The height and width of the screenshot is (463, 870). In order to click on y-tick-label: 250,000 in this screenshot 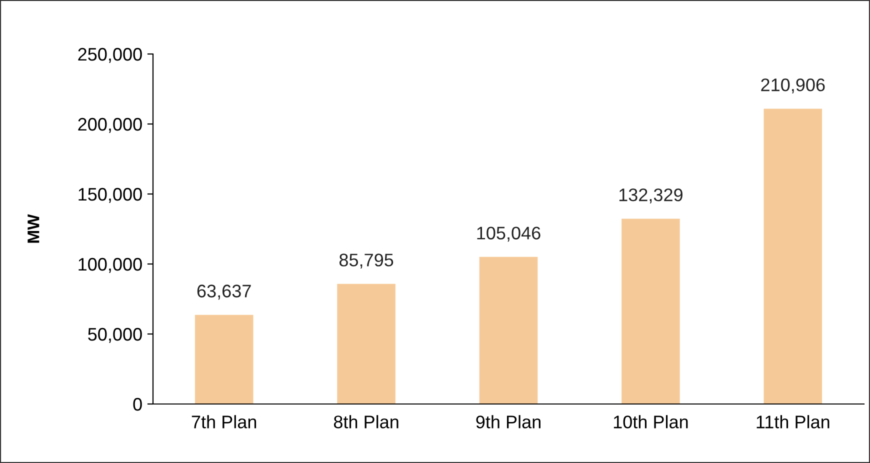, I will do `click(110, 55)`.